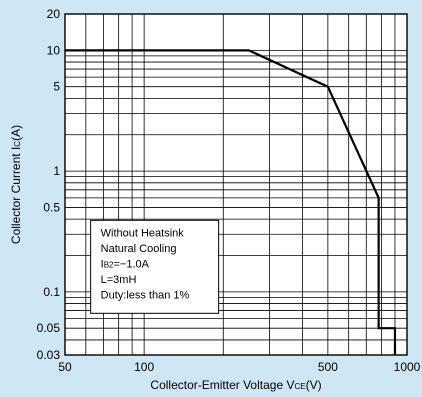  What do you see at coordinates (49, 328) in the screenshot?
I see `y-tick-label: 0.05` at bounding box center [49, 328].